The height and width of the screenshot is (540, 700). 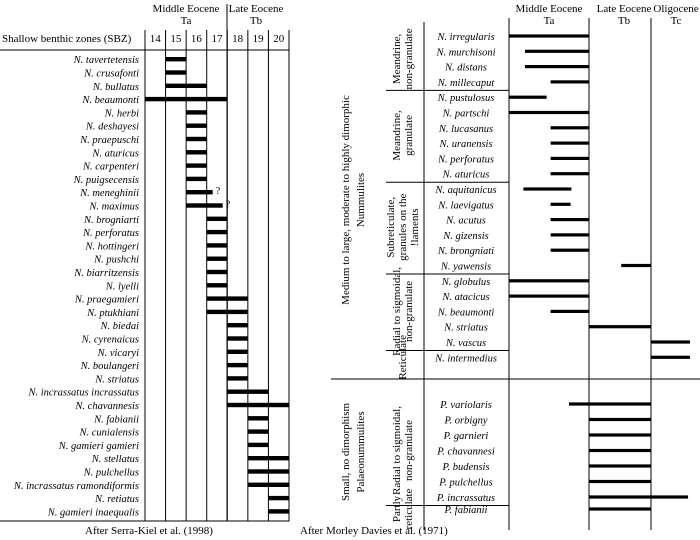 What do you see at coordinates (465, 129) in the screenshot?
I see `right-species-name: N. lucasanus` at bounding box center [465, 129].